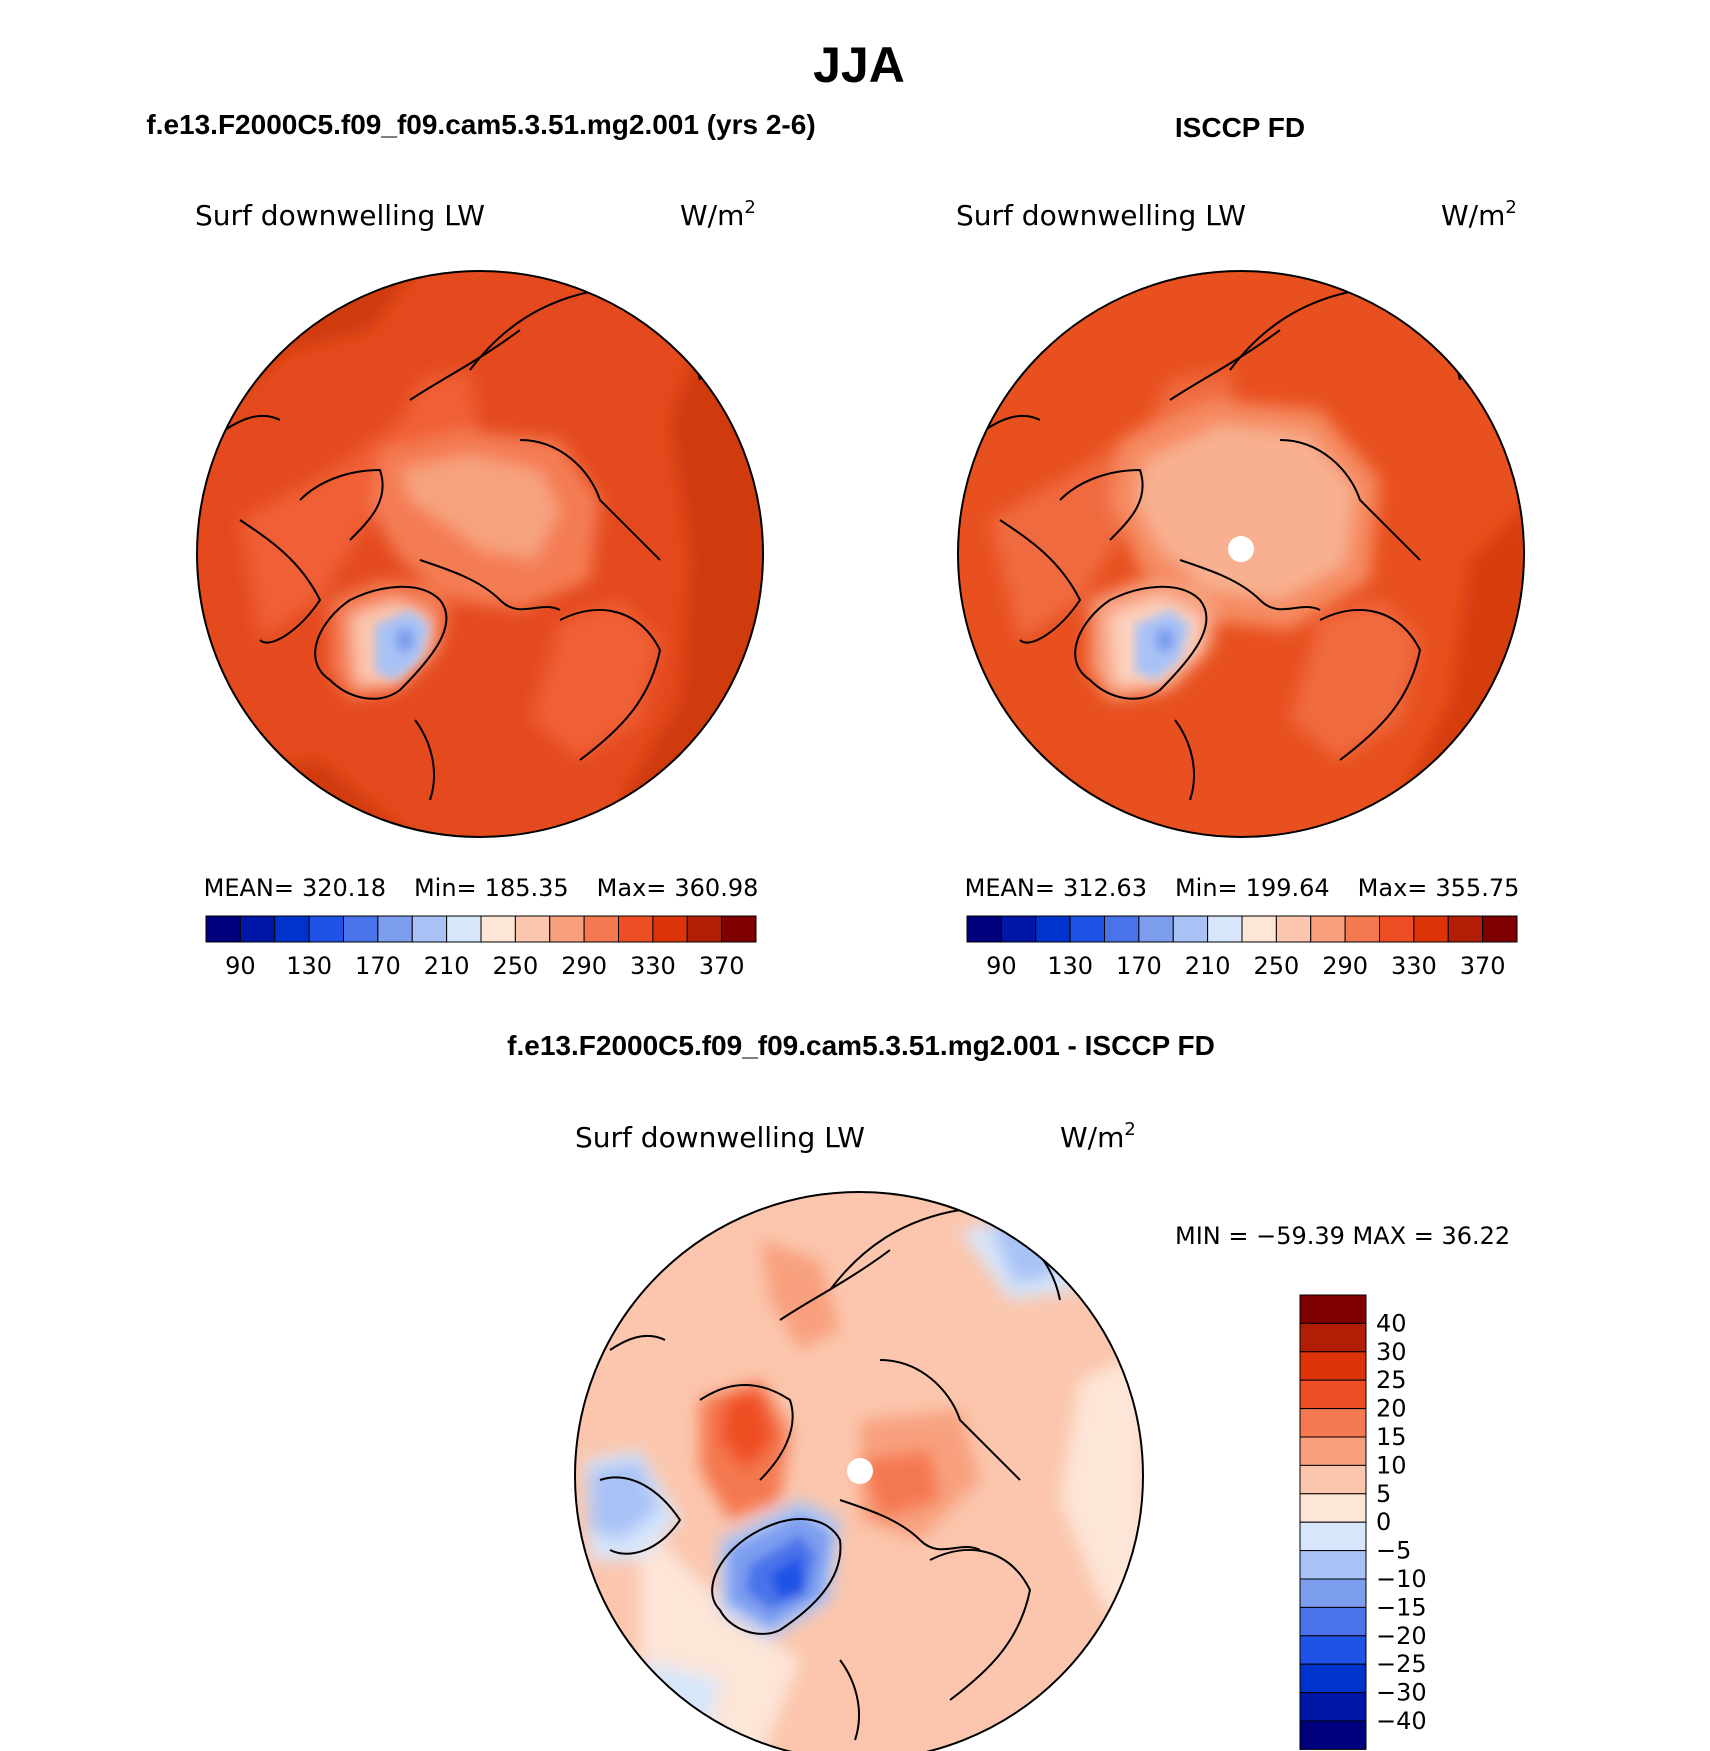  I want to click on coastlines, so click(462, 545).